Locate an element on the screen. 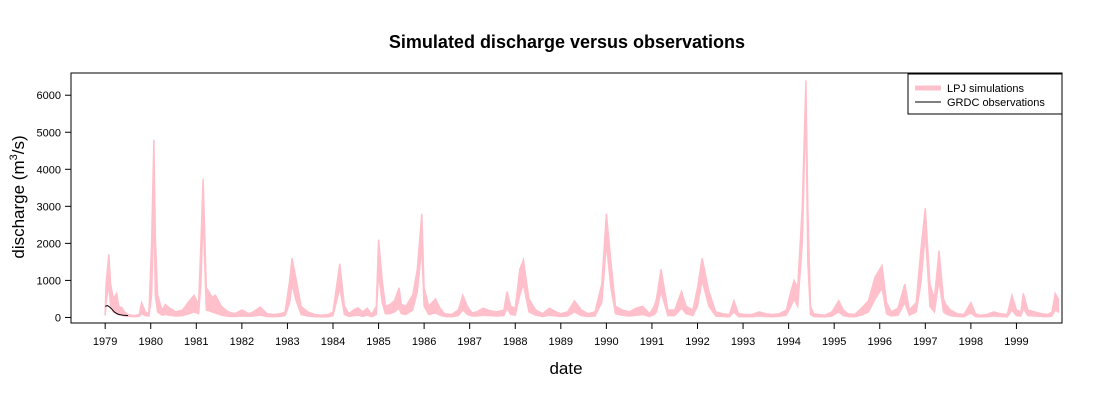 This screenshot has width=1100, height=412. x-tick-label: 1986 is located at coordinates (424, 342).